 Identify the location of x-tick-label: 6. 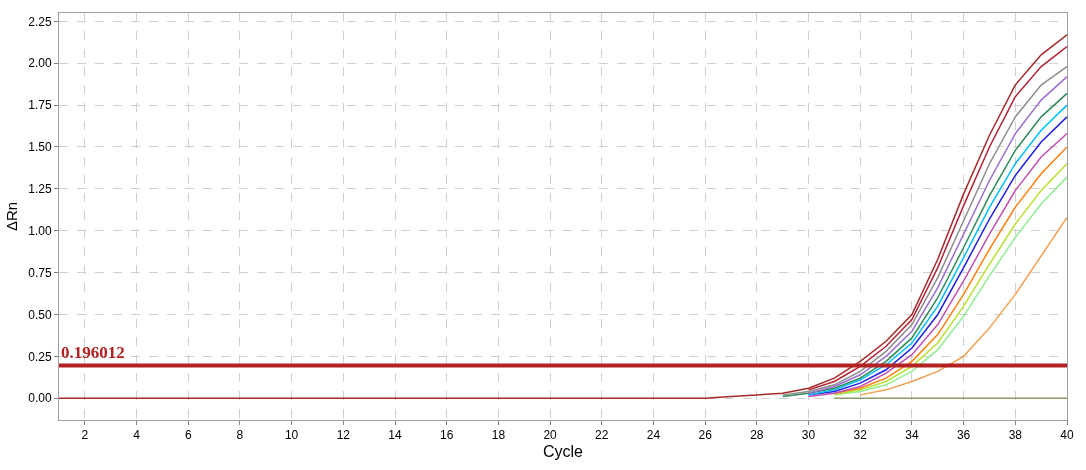
(188, 435).